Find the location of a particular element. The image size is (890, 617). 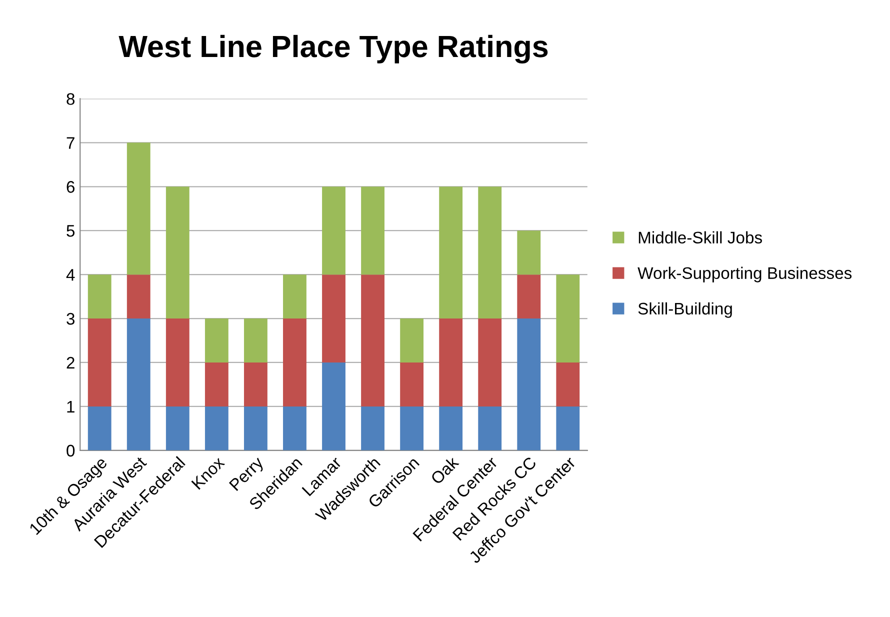

y-tick-label: 0 is located at coordinates (70, 450).